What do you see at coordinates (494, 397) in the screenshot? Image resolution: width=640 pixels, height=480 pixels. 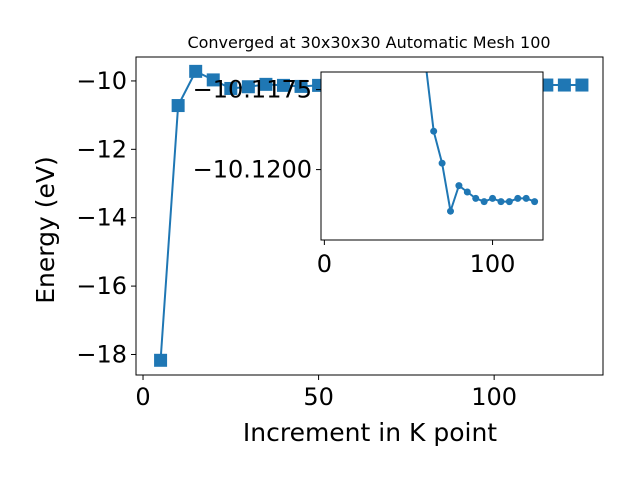 I see `main-xtick-label-2: 100` at bounding box center [494, 397].